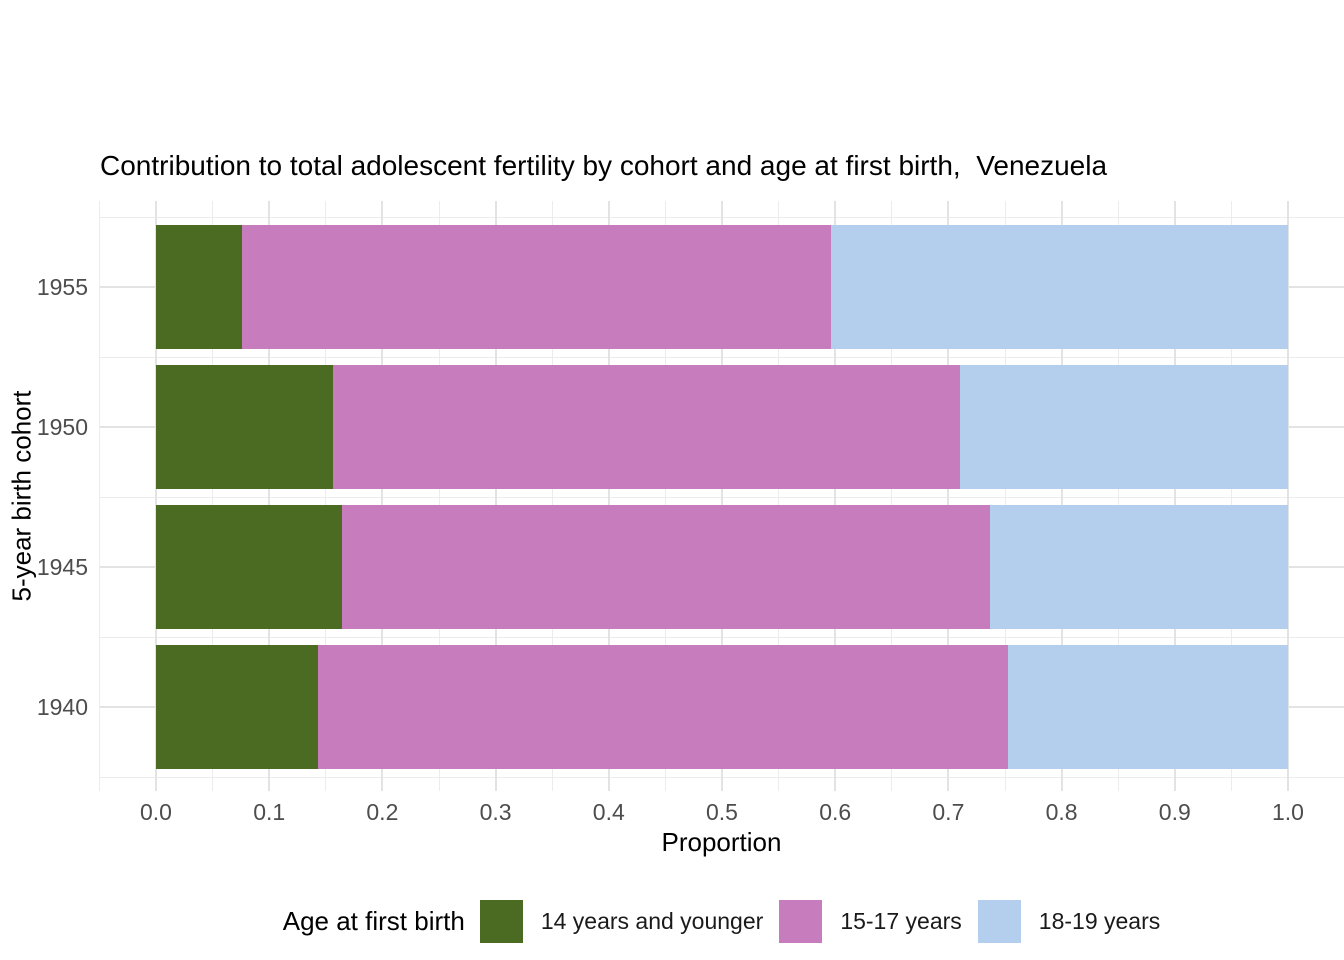  I want to click on legend-item: 15-17 years, so click(870, 921).